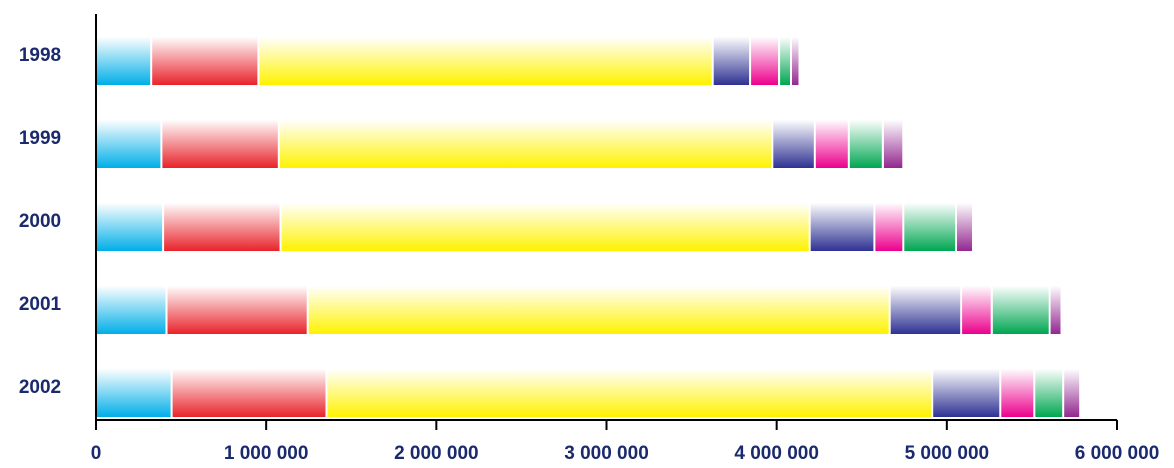  I want to click on x-tick-label-5: 5 000 000, so click(947, 453).